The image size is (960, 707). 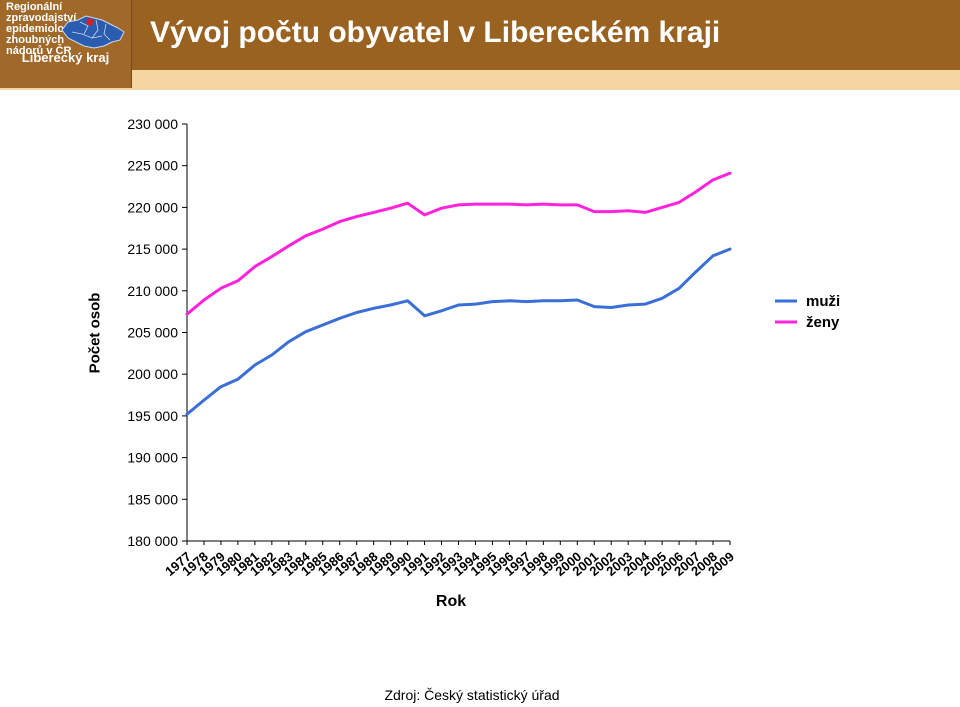 I want to click on y-tick-label: 225 000, so click(x=152, y=166).